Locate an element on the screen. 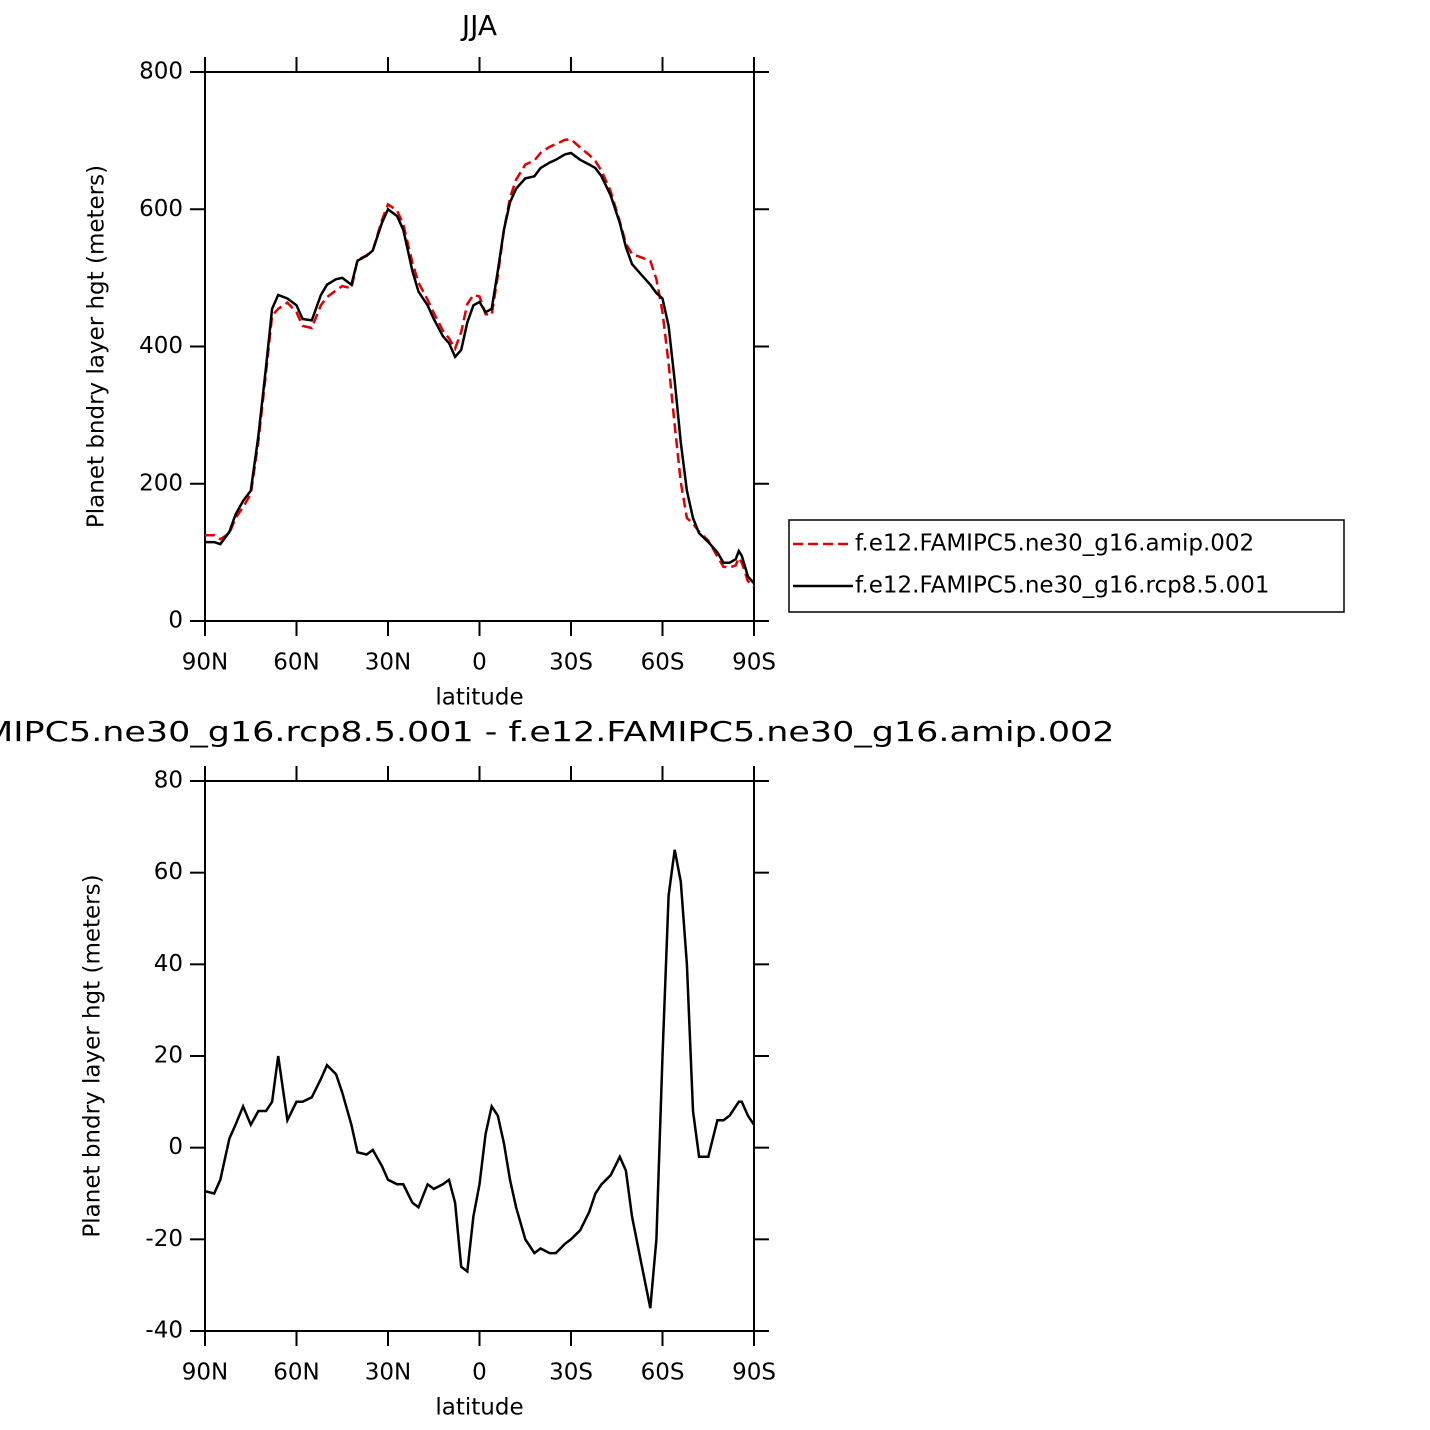 This screenshot has height=1430, width=1430. y-tick-label: 80 is located at coordinates (168, 781).